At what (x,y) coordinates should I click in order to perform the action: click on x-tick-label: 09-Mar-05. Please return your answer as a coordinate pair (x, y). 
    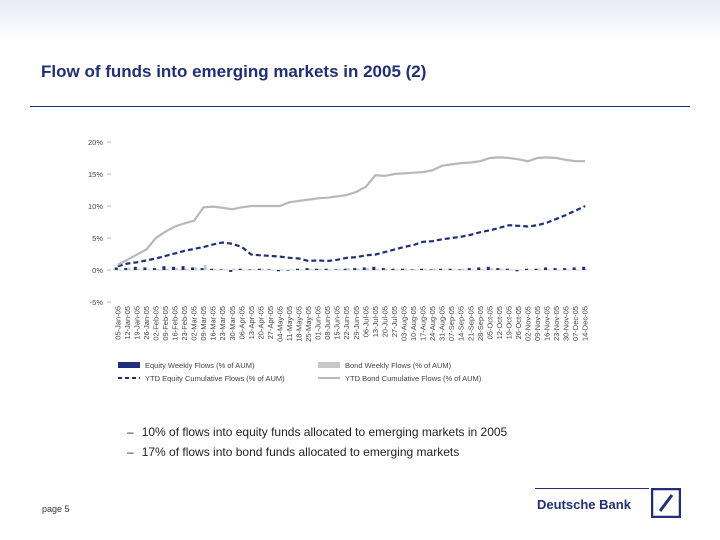
    Looking at the image, I should click on (203, 323).